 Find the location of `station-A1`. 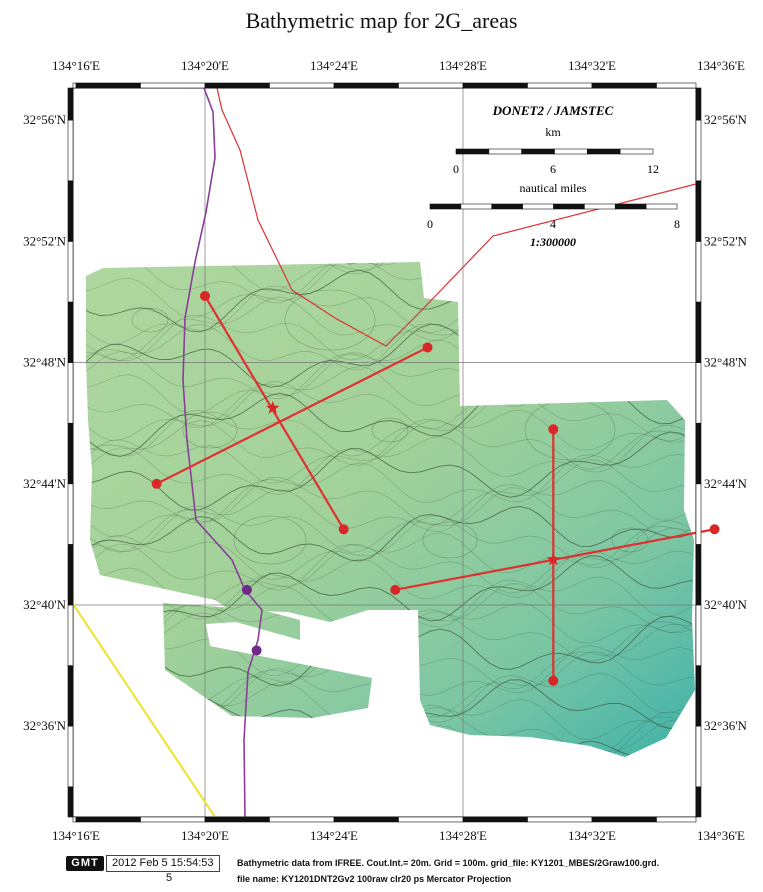

station-A1 is located at coordinates (205, 295).